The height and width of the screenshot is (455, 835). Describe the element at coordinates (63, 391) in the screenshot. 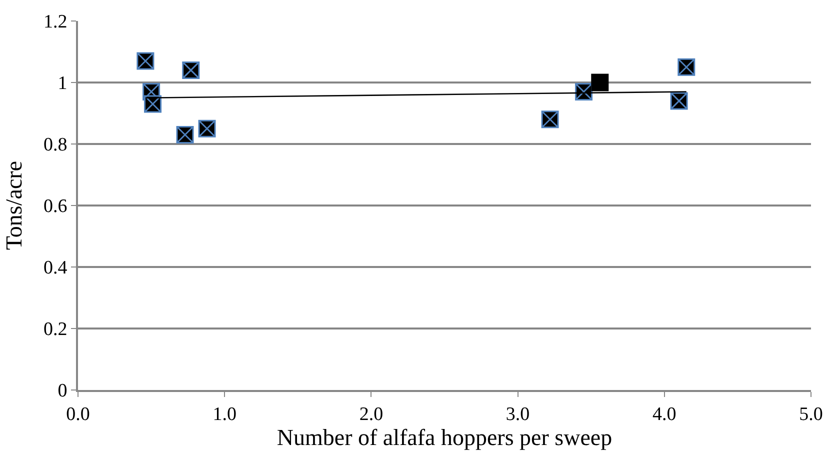

I see `y-tick-label: 0` at that location.